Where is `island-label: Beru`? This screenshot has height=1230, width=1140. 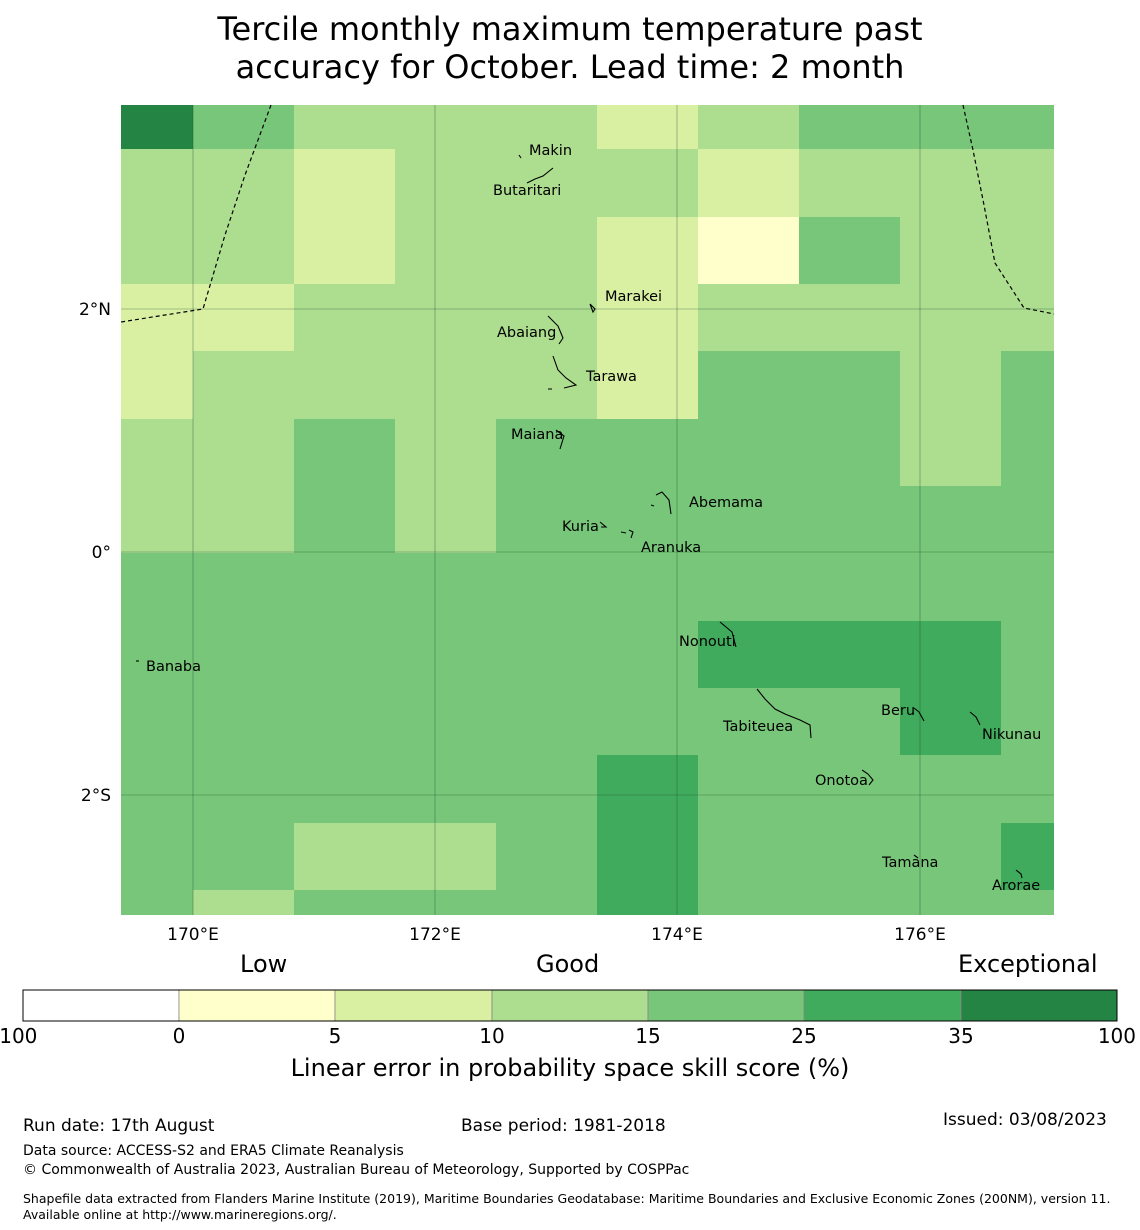 island-label: Beru is located at coordinates (898, 711).